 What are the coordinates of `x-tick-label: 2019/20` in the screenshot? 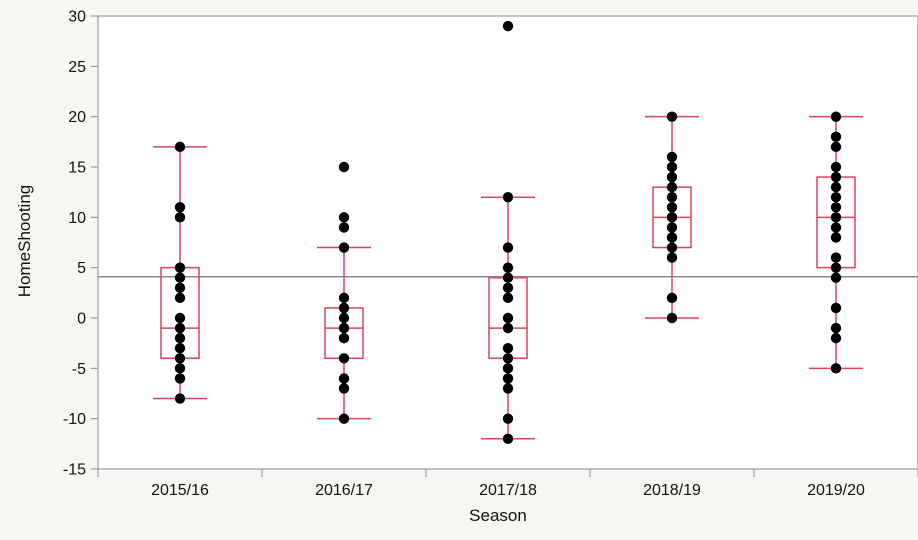 It's located at (836, 490).